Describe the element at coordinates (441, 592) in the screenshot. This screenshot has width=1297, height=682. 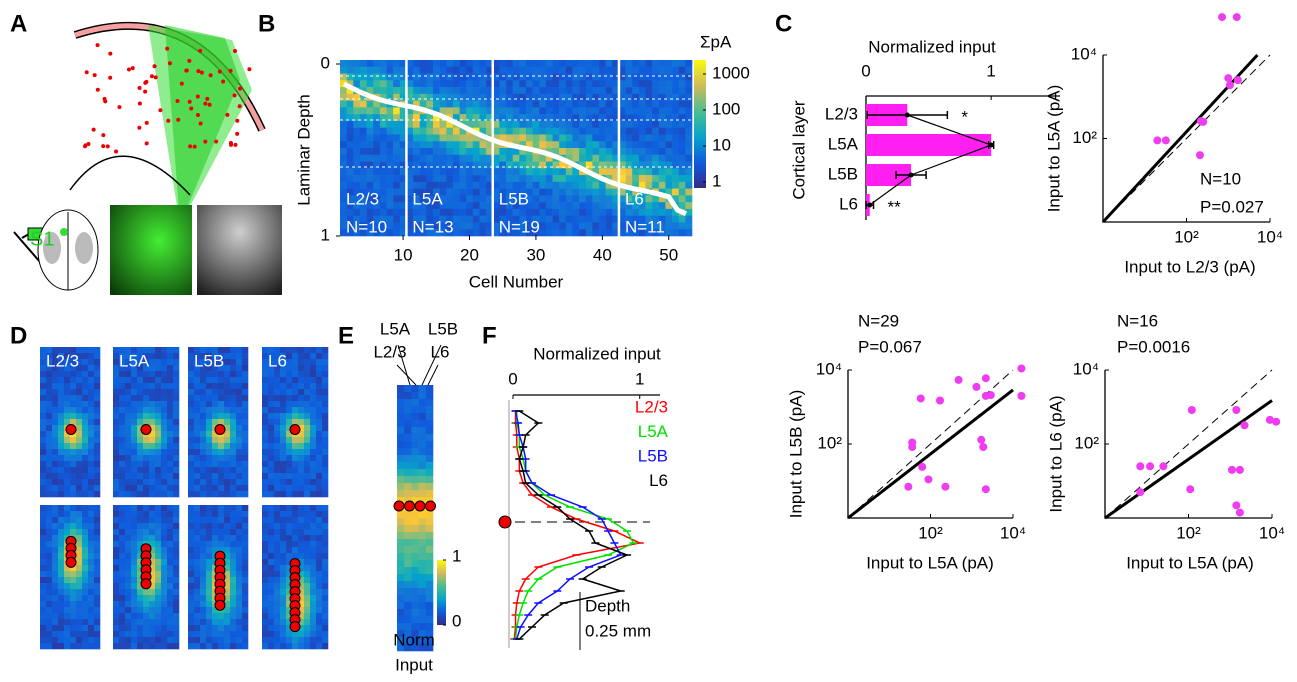
I see `colorbar` at that location.